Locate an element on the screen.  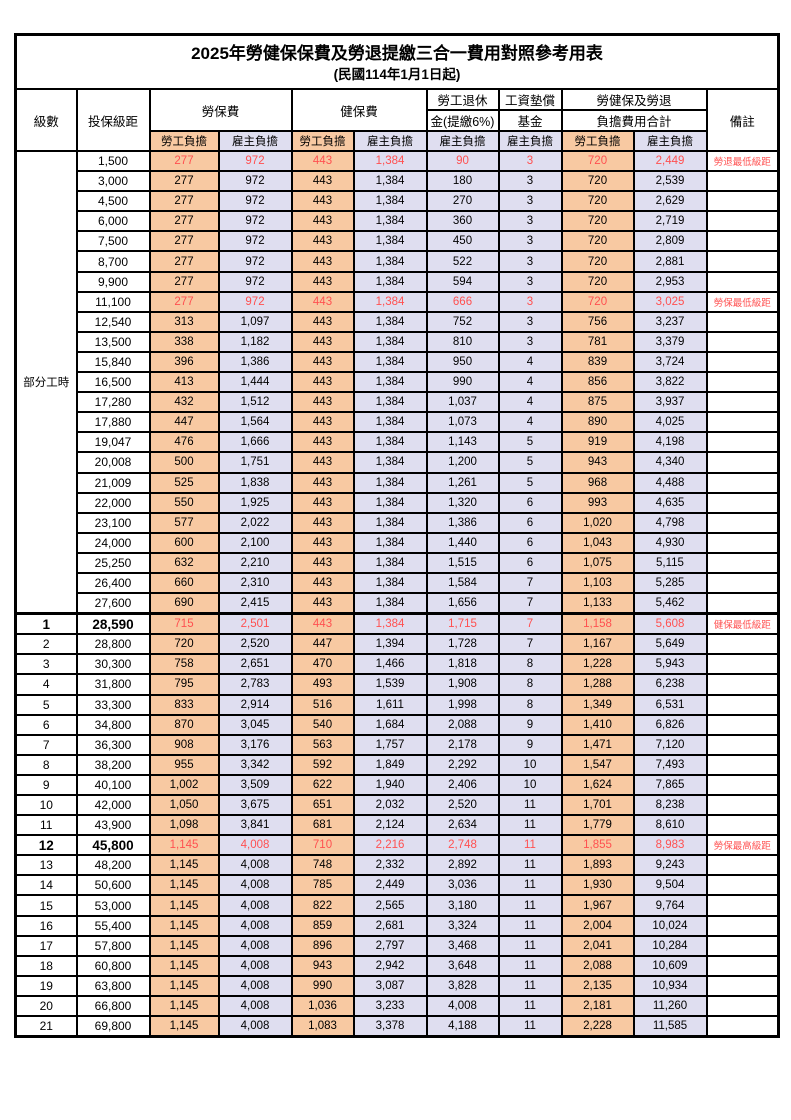
subheader-labor-self: 勞工負擔 is located at coordinates (184, 141).